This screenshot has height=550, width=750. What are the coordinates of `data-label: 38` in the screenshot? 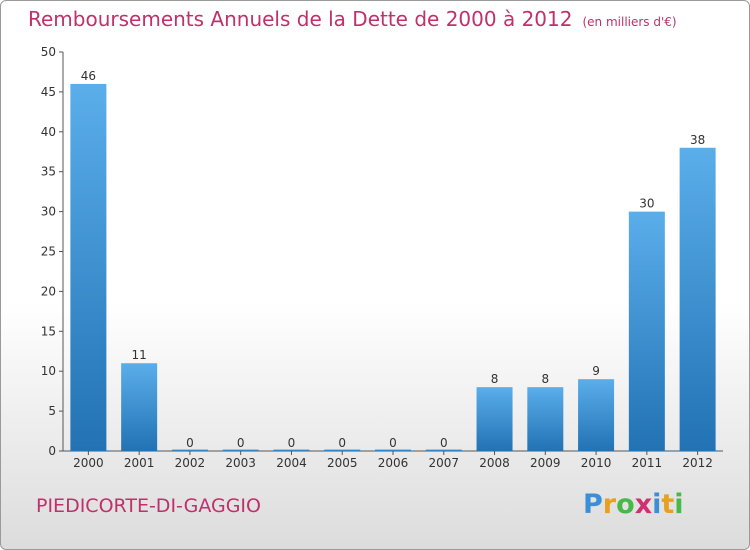 It's located at (697, 140).